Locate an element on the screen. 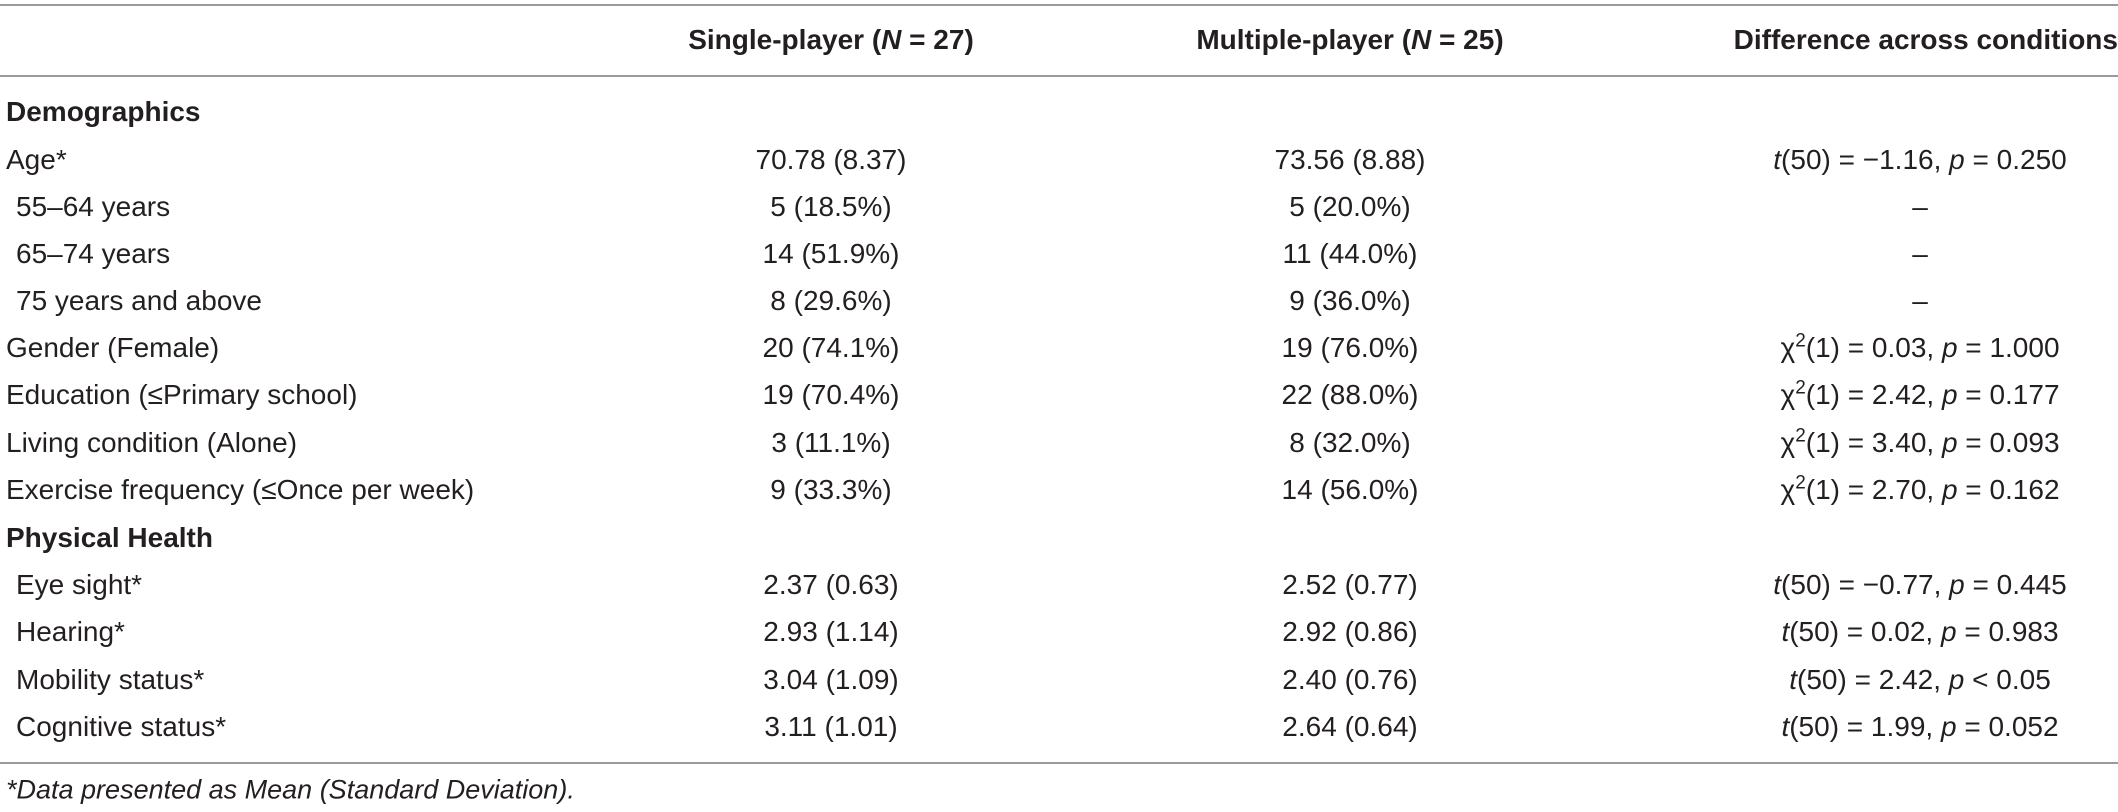 The height and width of the screenshot is (812, 2118). single-value: 3.11 (1.01) is located at coordinates (831, 726).